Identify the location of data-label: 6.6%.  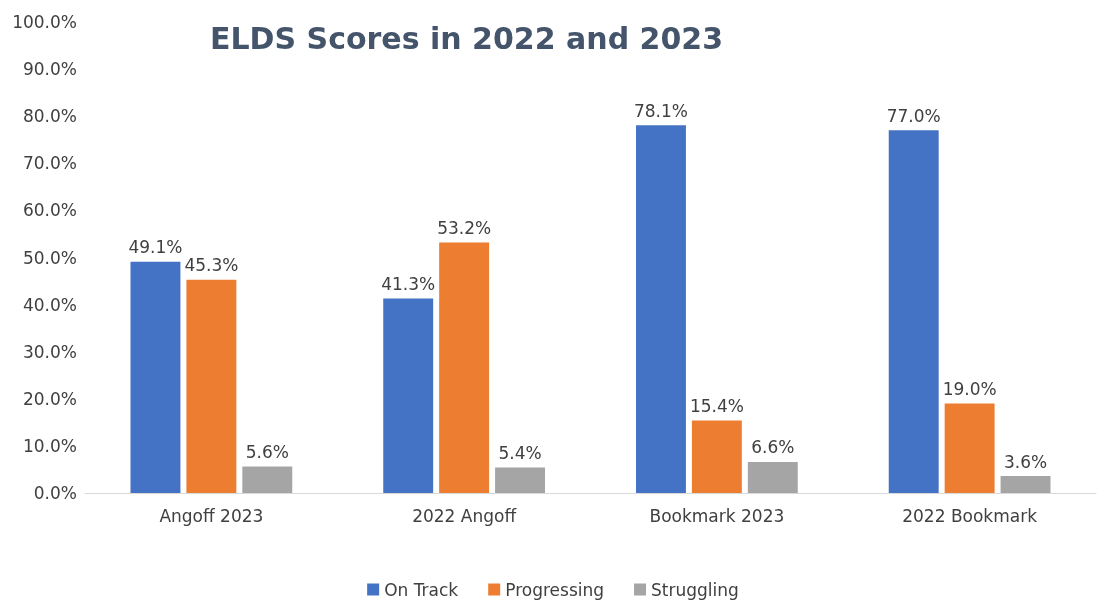
(773, 447).